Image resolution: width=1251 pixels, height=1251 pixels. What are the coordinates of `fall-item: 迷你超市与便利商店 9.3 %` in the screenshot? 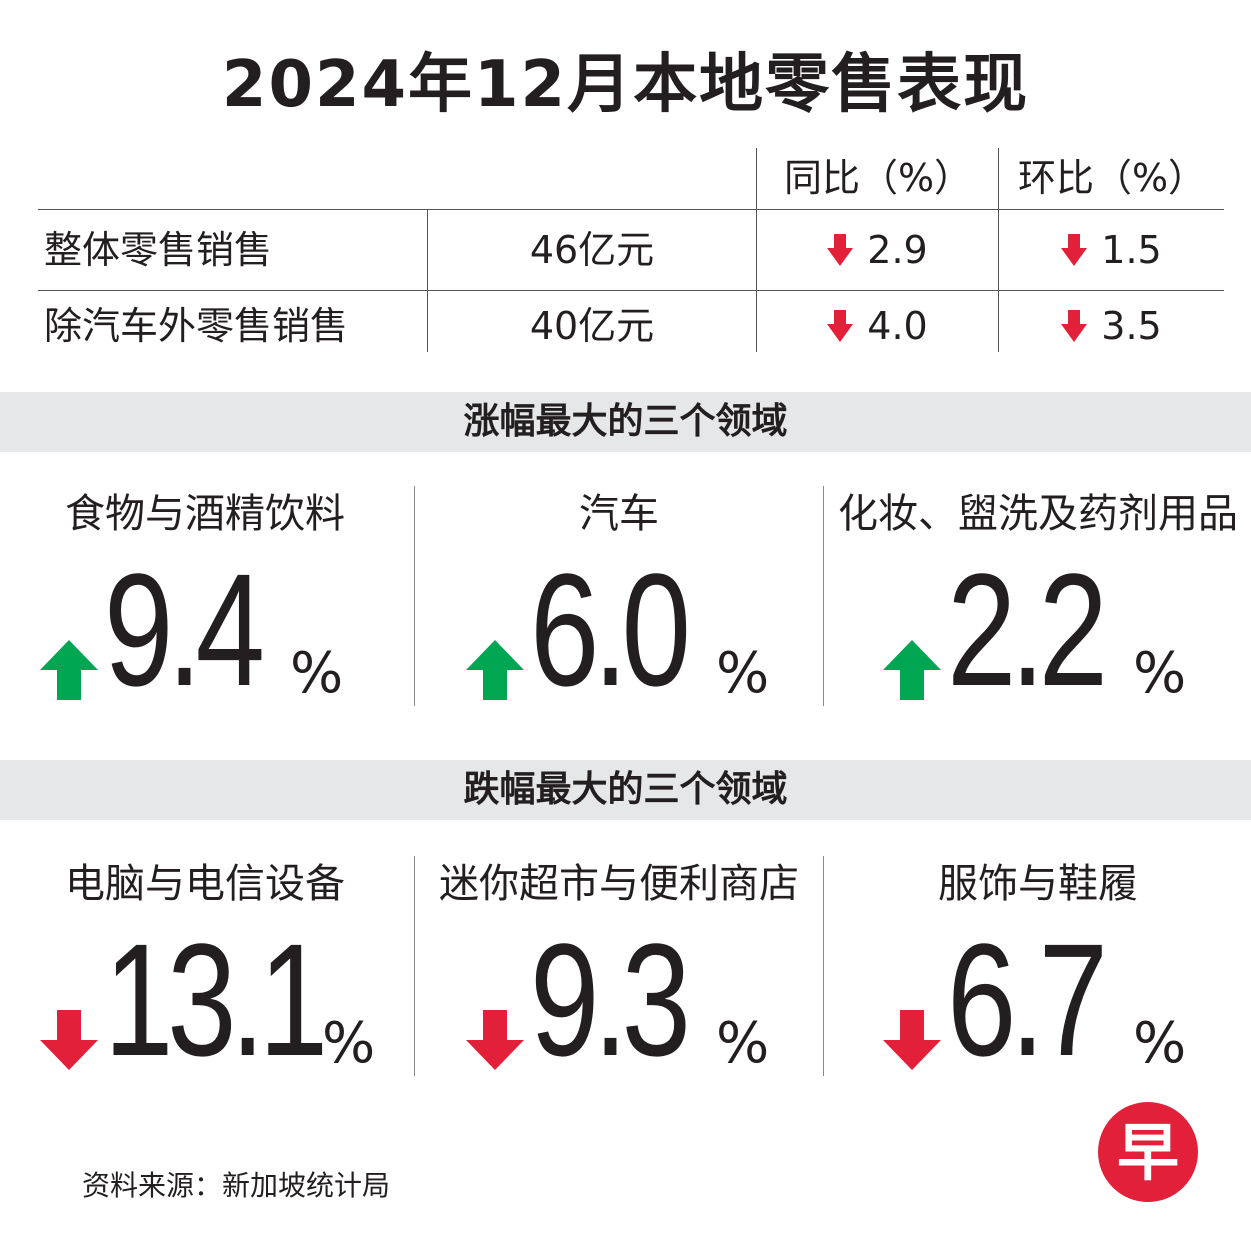 It's located at (619, 971).